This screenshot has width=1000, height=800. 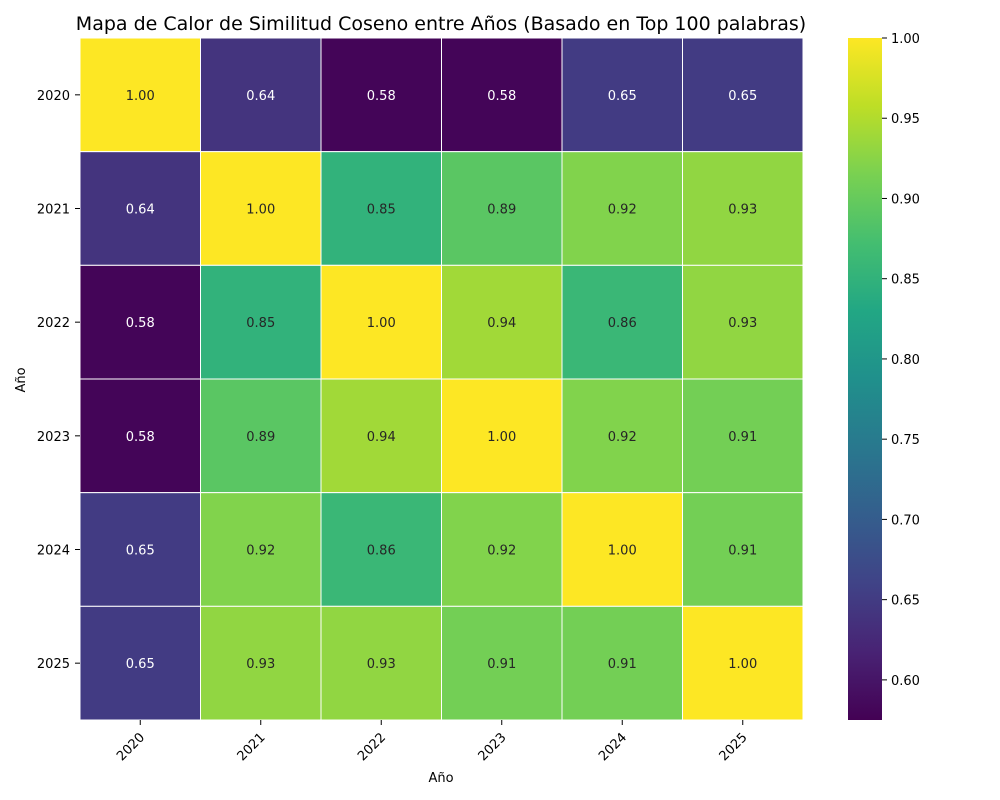 I want to click on y-tick-label: 2021, so click(x=53, y=210).